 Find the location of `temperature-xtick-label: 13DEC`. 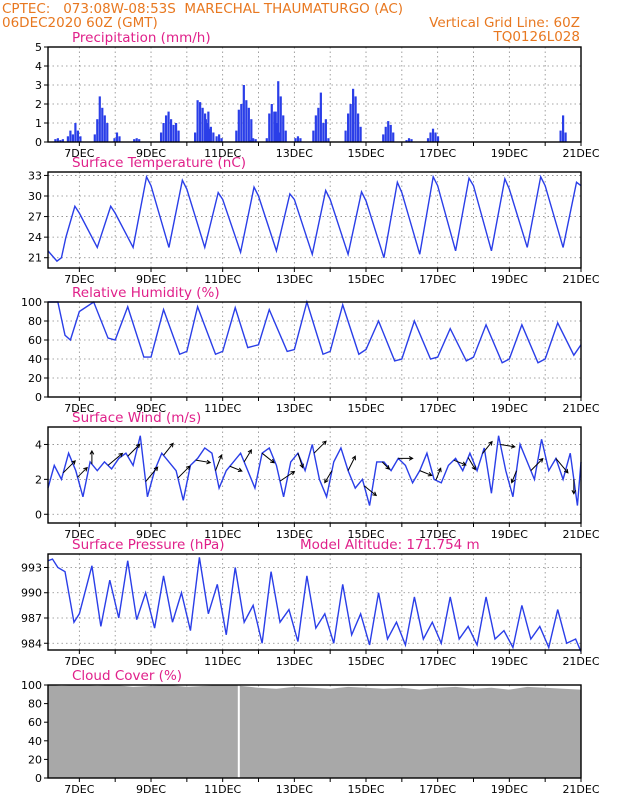

temperature-xtick-label: 13DEC is located at coordinates (294, 279).